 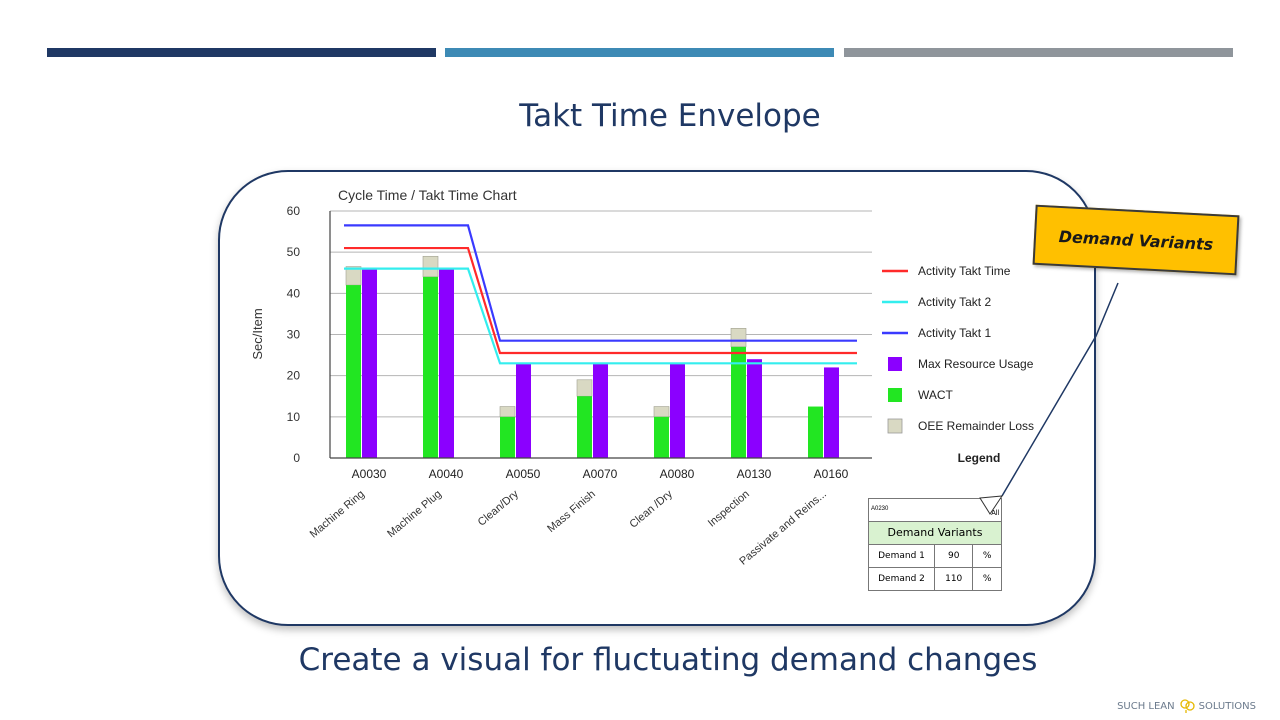 What do you see at coordinates (369, 474) in the screenshot?
I see `x-tick-label: A0030` at bounding box center [369, 474].